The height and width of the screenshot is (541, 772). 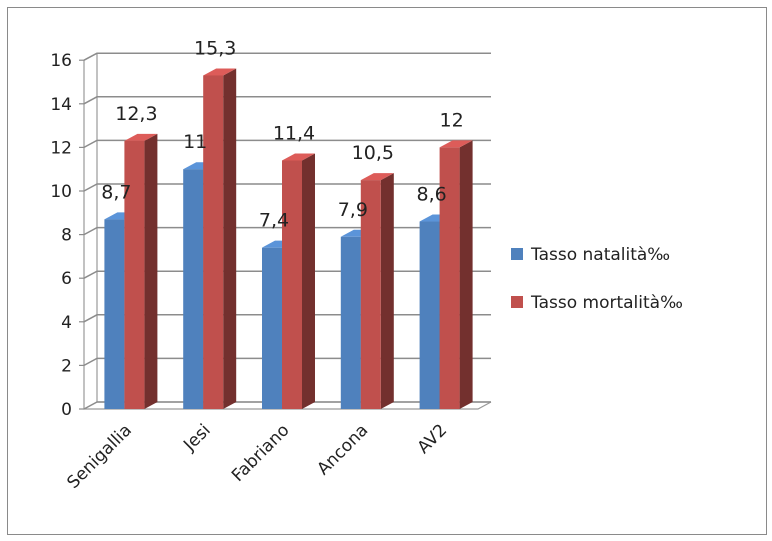 I want to click on x-tick-label: AV2, so click(x=432, y=438).